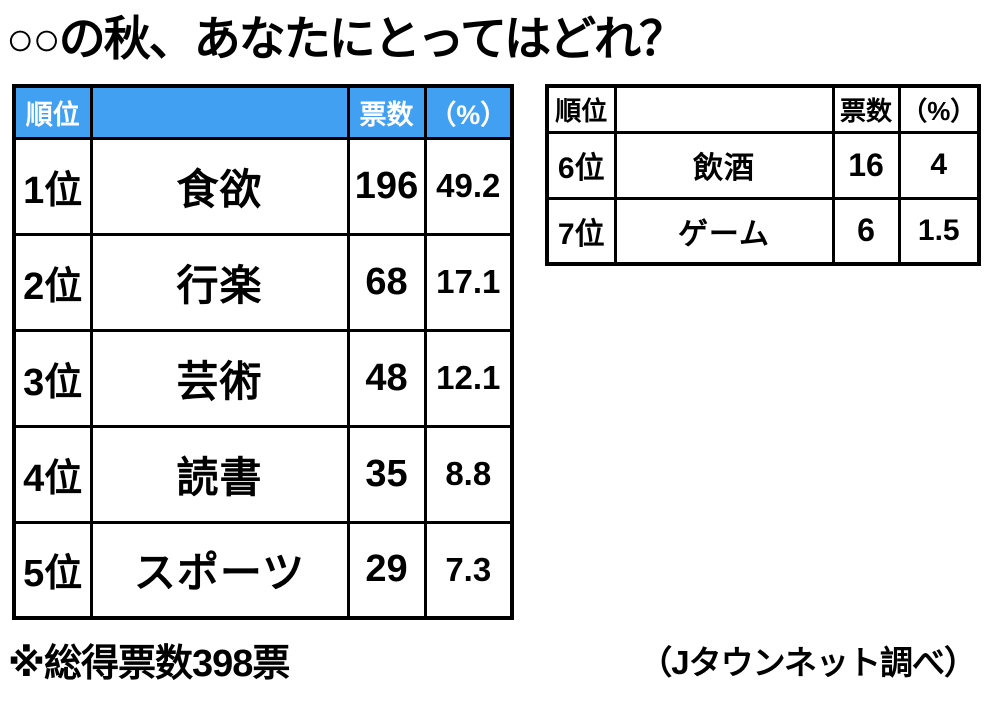  I want to click on votes-cell: 29, so click(386, 570).